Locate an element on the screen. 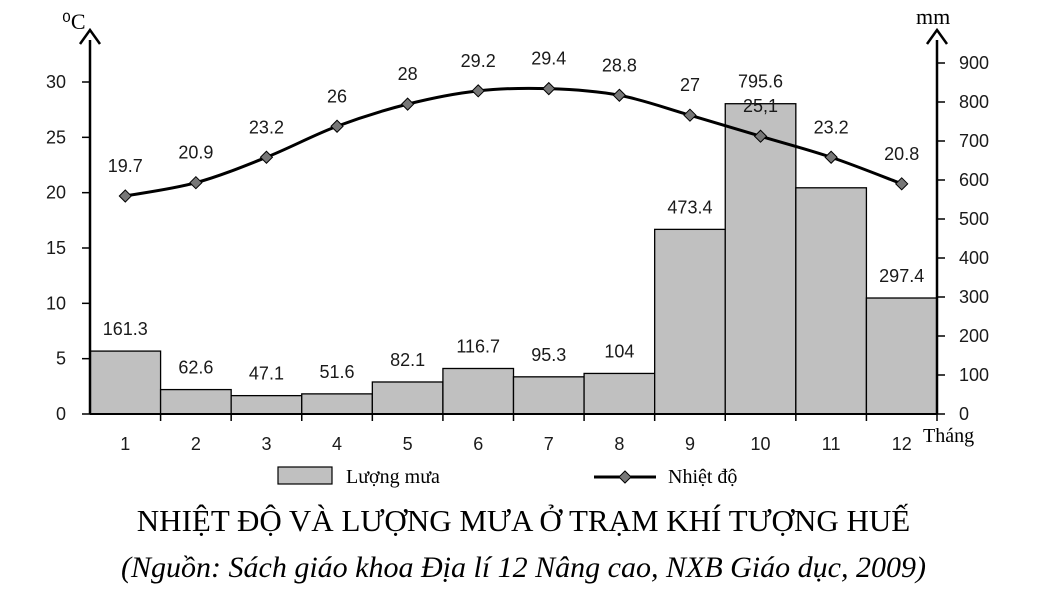 This screenshot has height=600, width=1047. rainfall-data-label: 116.7 is located at coordinates (478, 346).